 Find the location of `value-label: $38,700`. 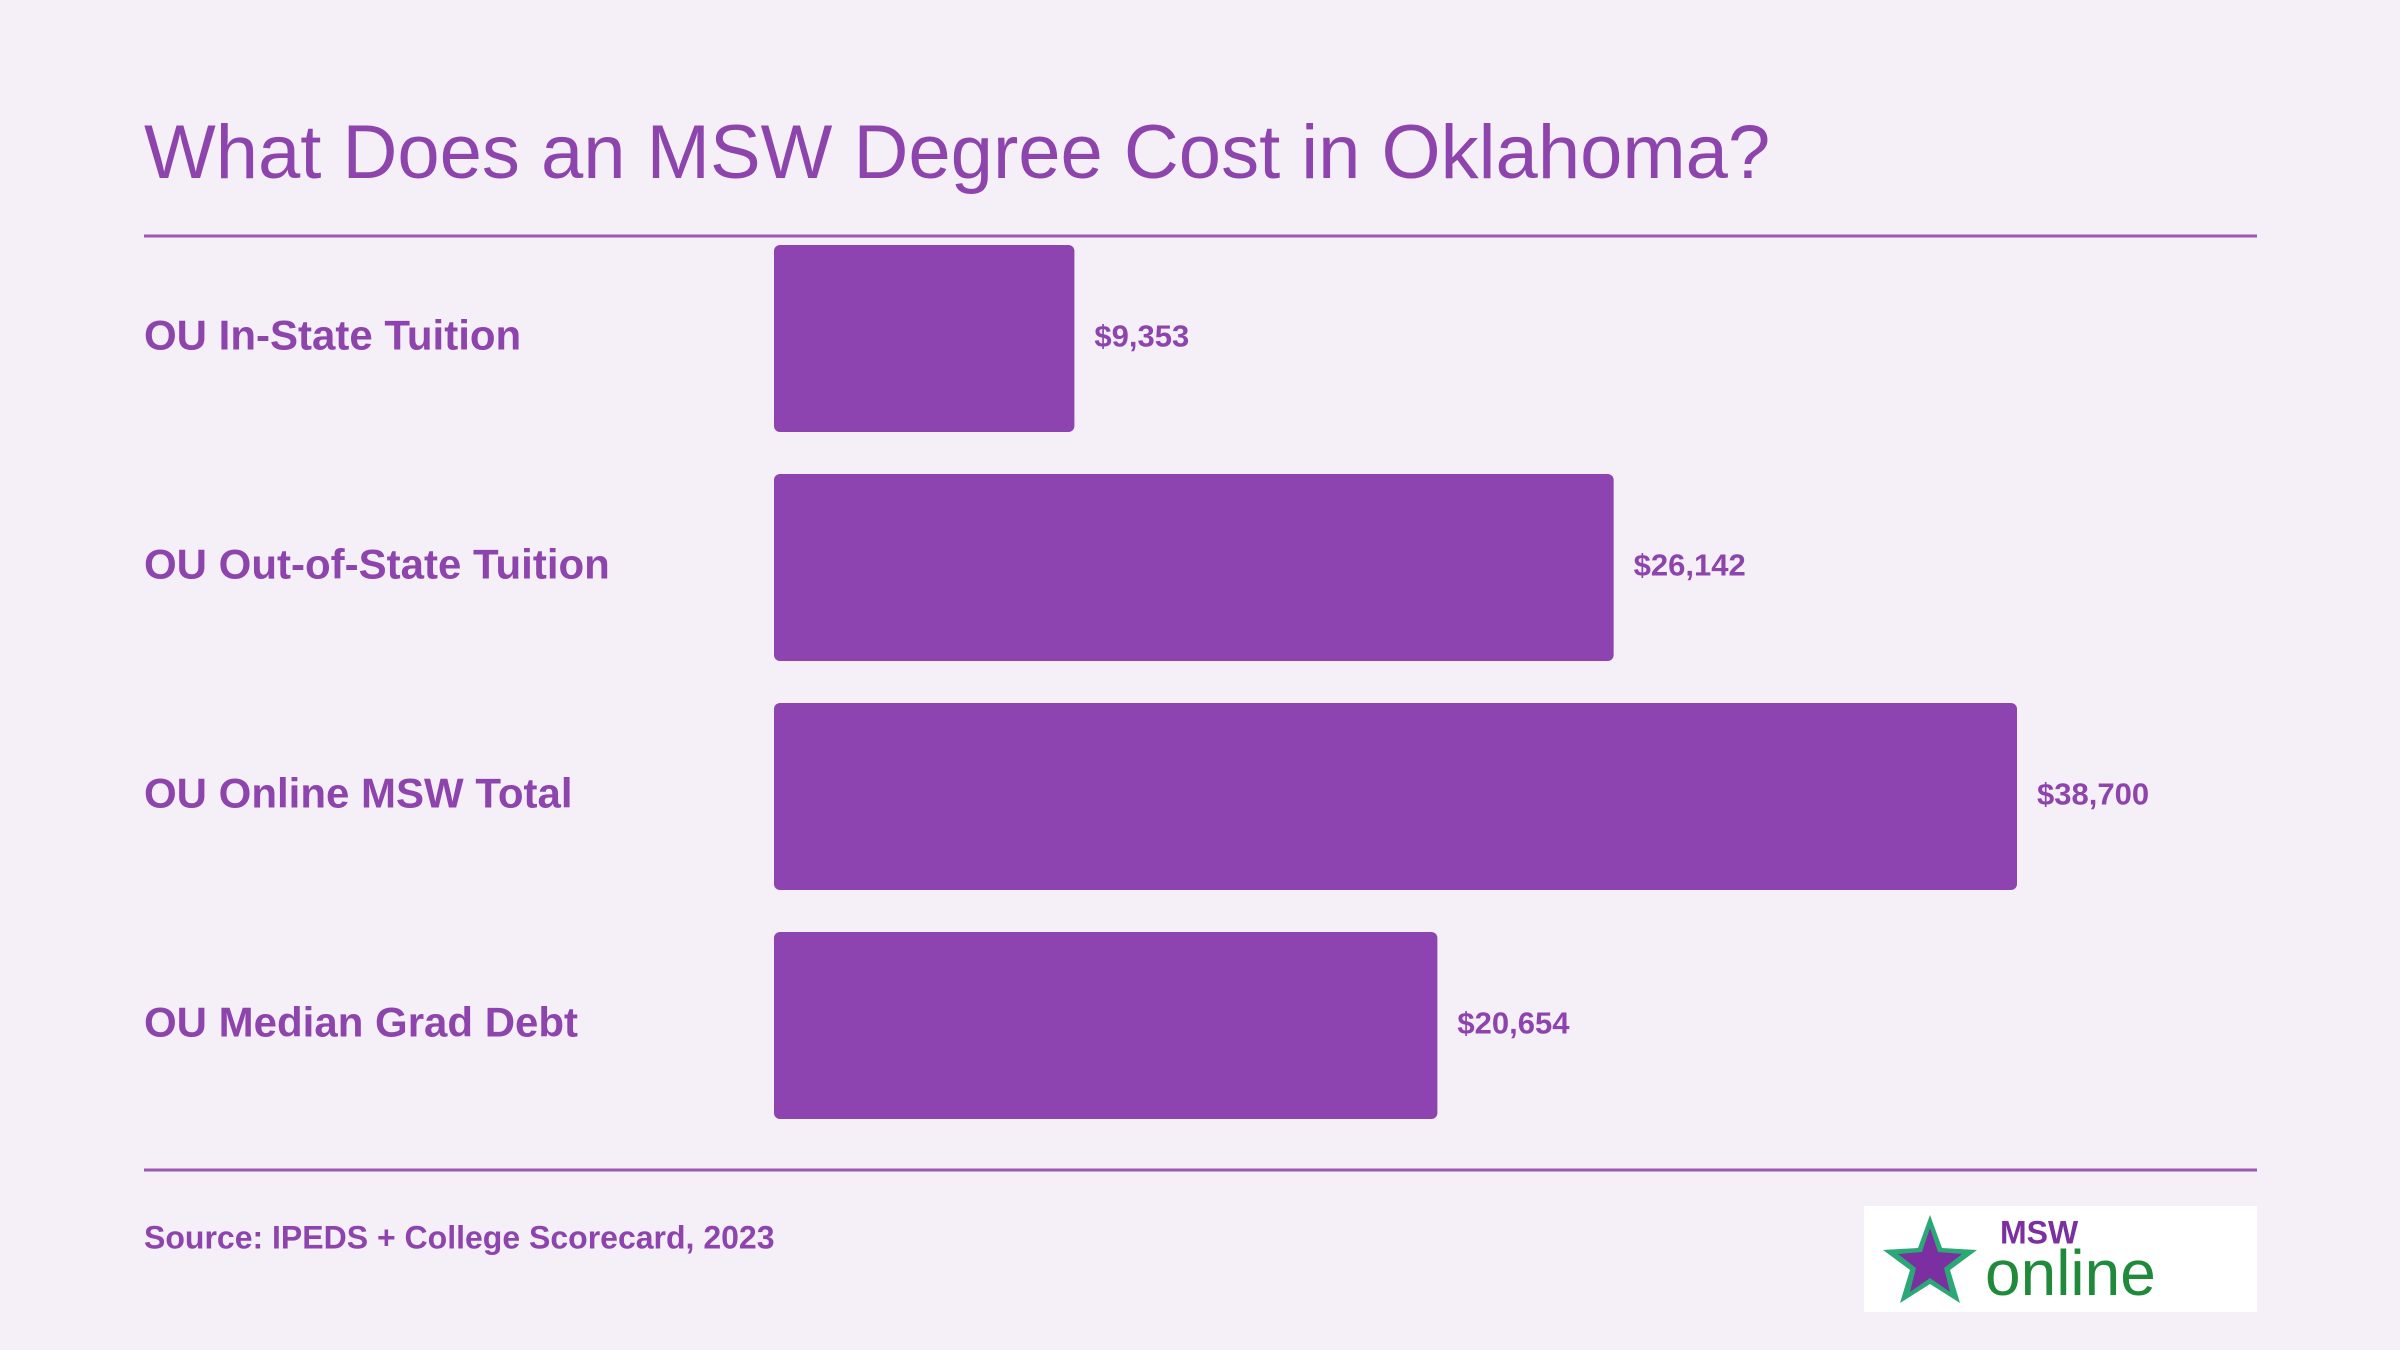

value-label: $38,700 is located at coordinates (2093, 794).